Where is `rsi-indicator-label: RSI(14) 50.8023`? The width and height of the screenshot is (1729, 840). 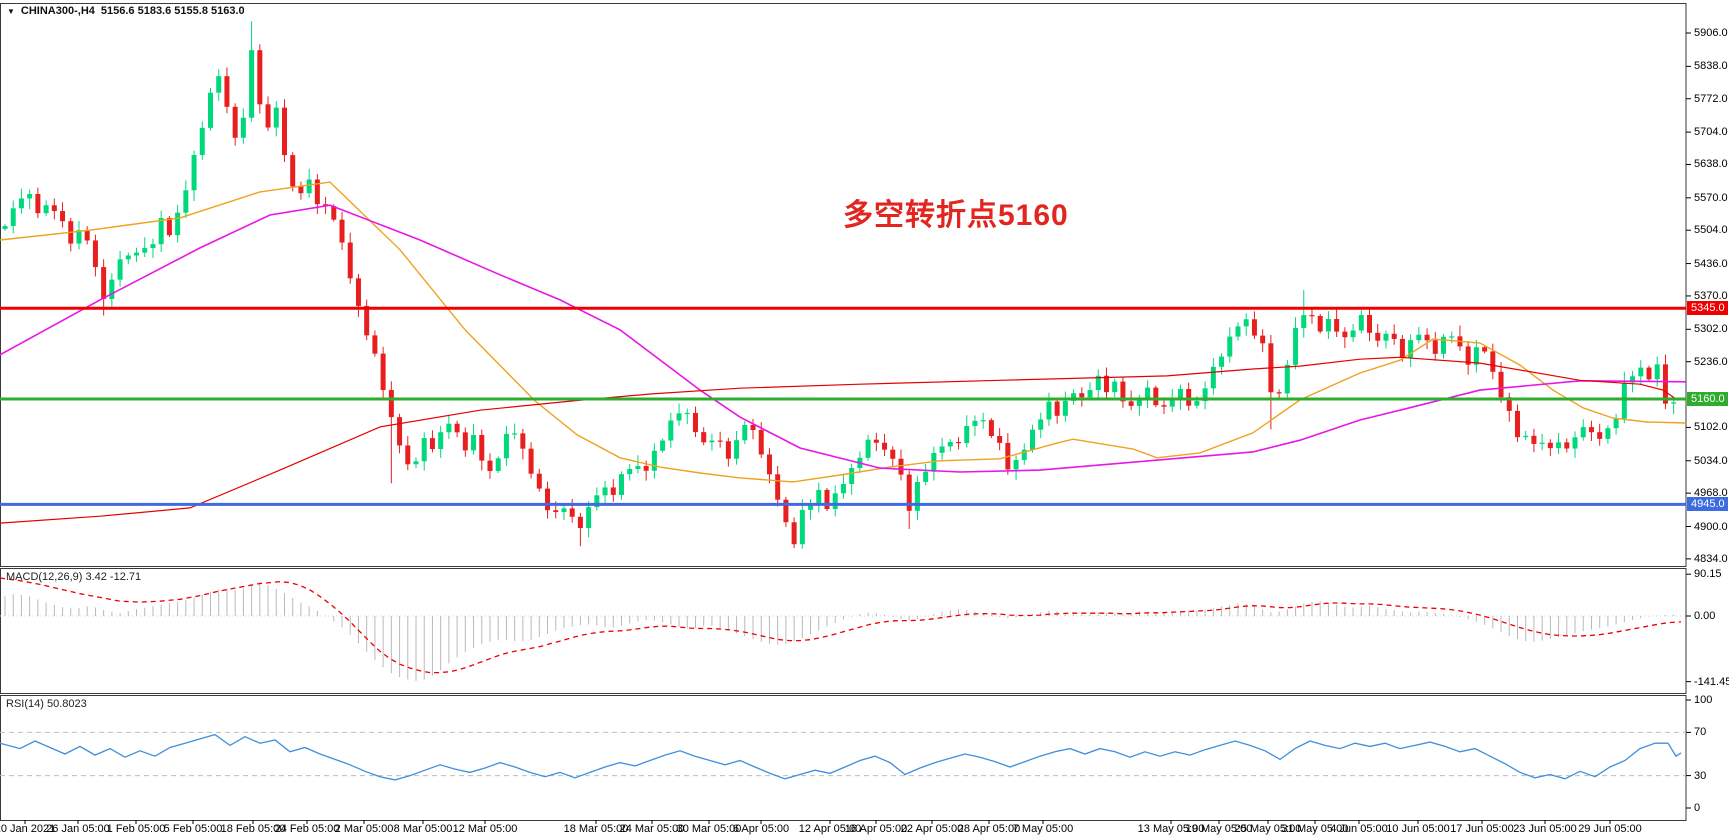 rsi-indicator-label: RSI(14) 50.8023 is located at coordinates (46, 704).